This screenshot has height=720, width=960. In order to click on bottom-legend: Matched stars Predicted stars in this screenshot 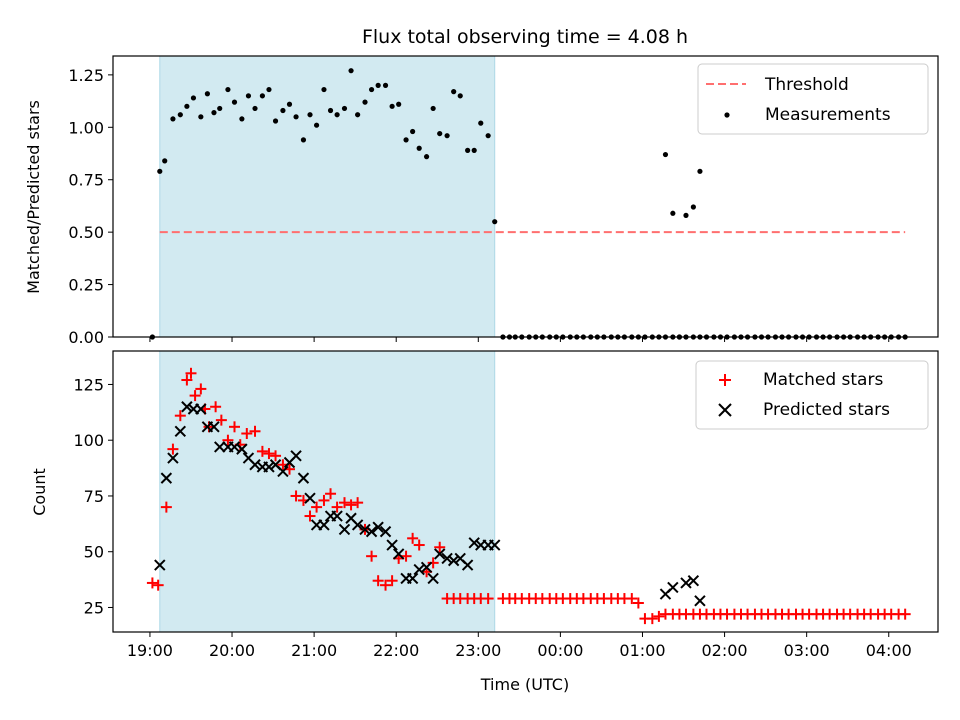, I will do `click(812, 395)`.